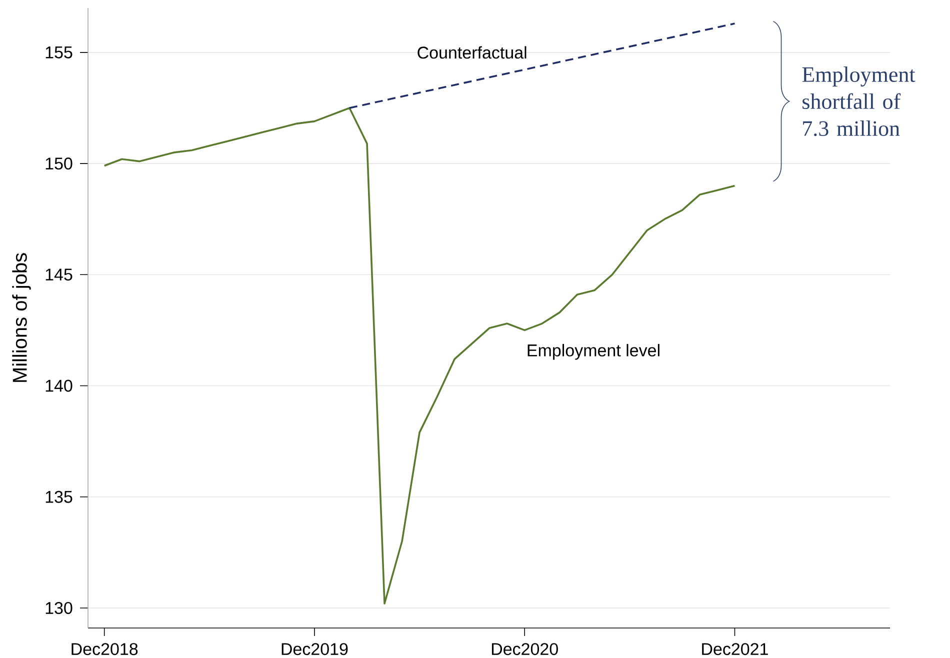  What do you see at coordinates (105, 649) in the screenshot?
I see `x-tick-label: Dec2018` at bounding box center [105, 649].